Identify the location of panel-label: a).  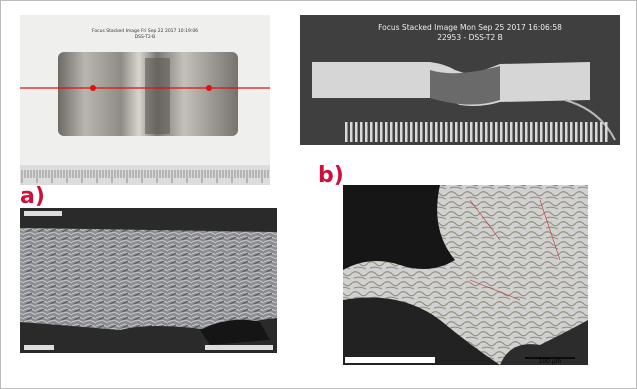
(32, 196).